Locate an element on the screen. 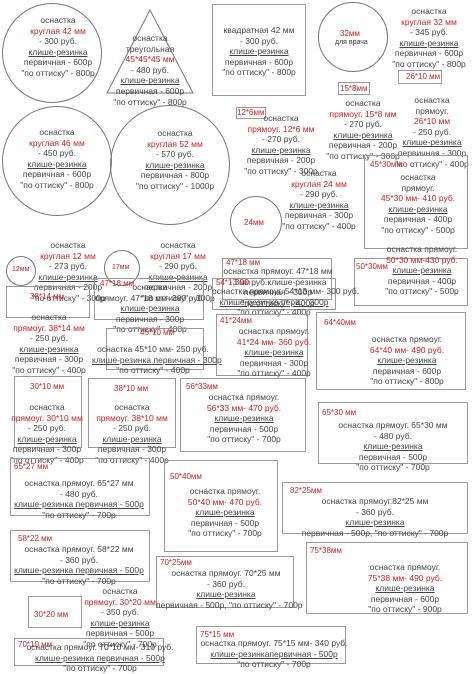  rect-30x20-outline is located at coordinates (55, 612).